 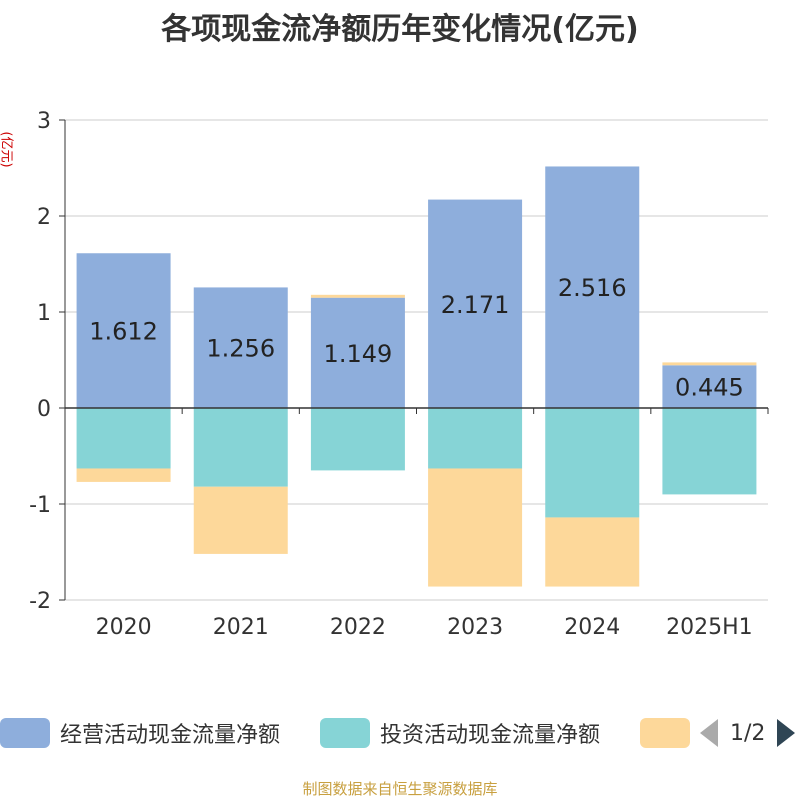 What do you see at coordinates (665, 733) in the screenshot?
I see `legend-swatch-financing` at bounding box center [665, 733].